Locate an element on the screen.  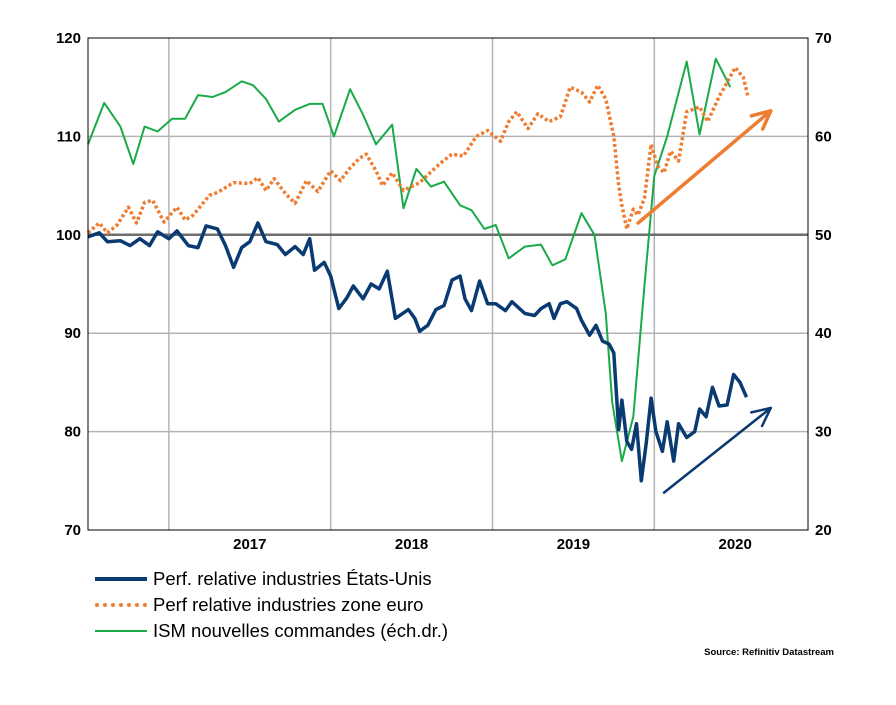
x-tick-label: 2019 is located at coordinates (573, 544).